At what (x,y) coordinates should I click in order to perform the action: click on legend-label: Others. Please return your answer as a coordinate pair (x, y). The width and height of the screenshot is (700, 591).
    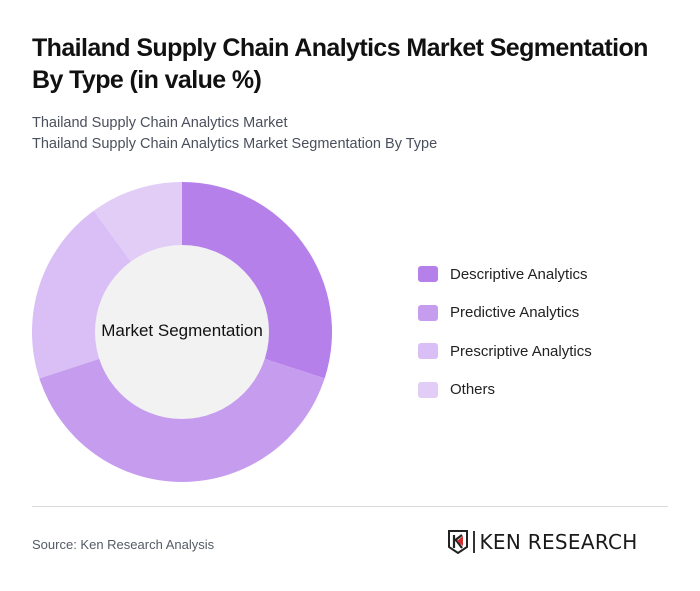
    Looking at the image, I should click on (473, 389).